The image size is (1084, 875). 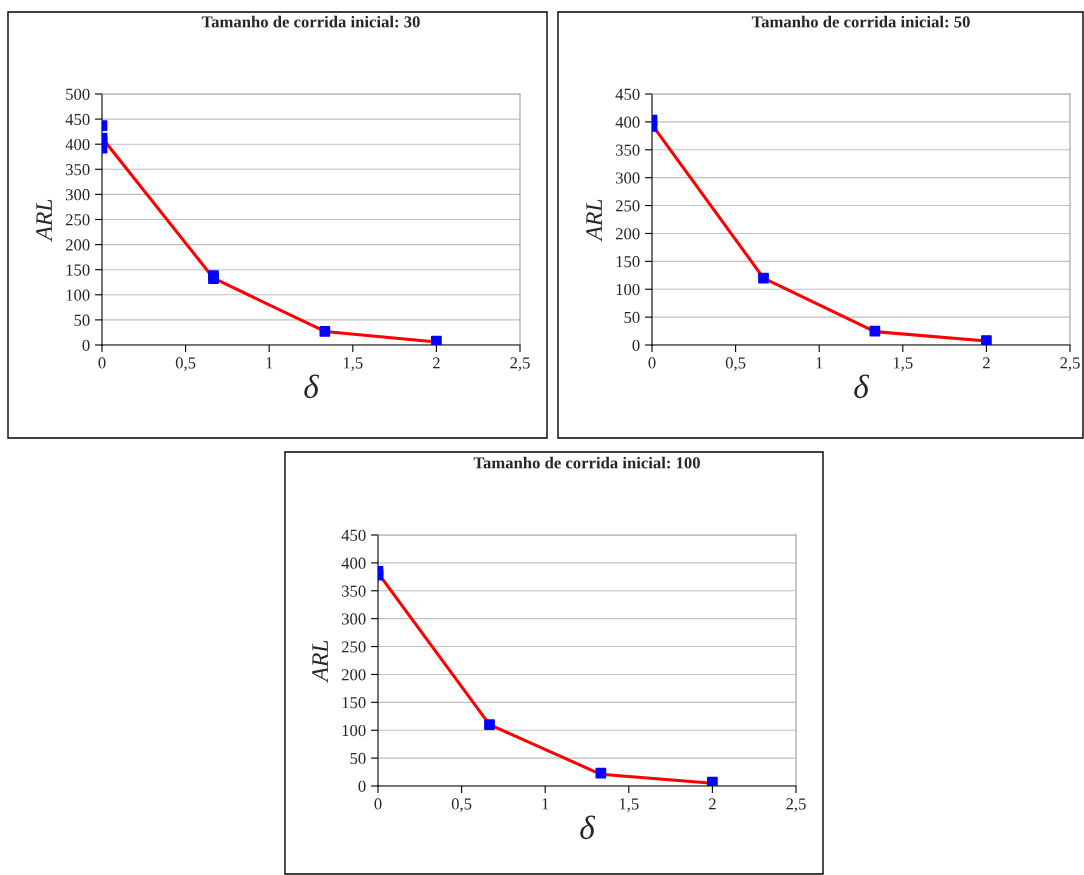 What do you see at coordinates (586, 462) in the screenshot?
I see `chart-title: Tamanho de corrida inicial: 100` at bounding box center [586, 462].